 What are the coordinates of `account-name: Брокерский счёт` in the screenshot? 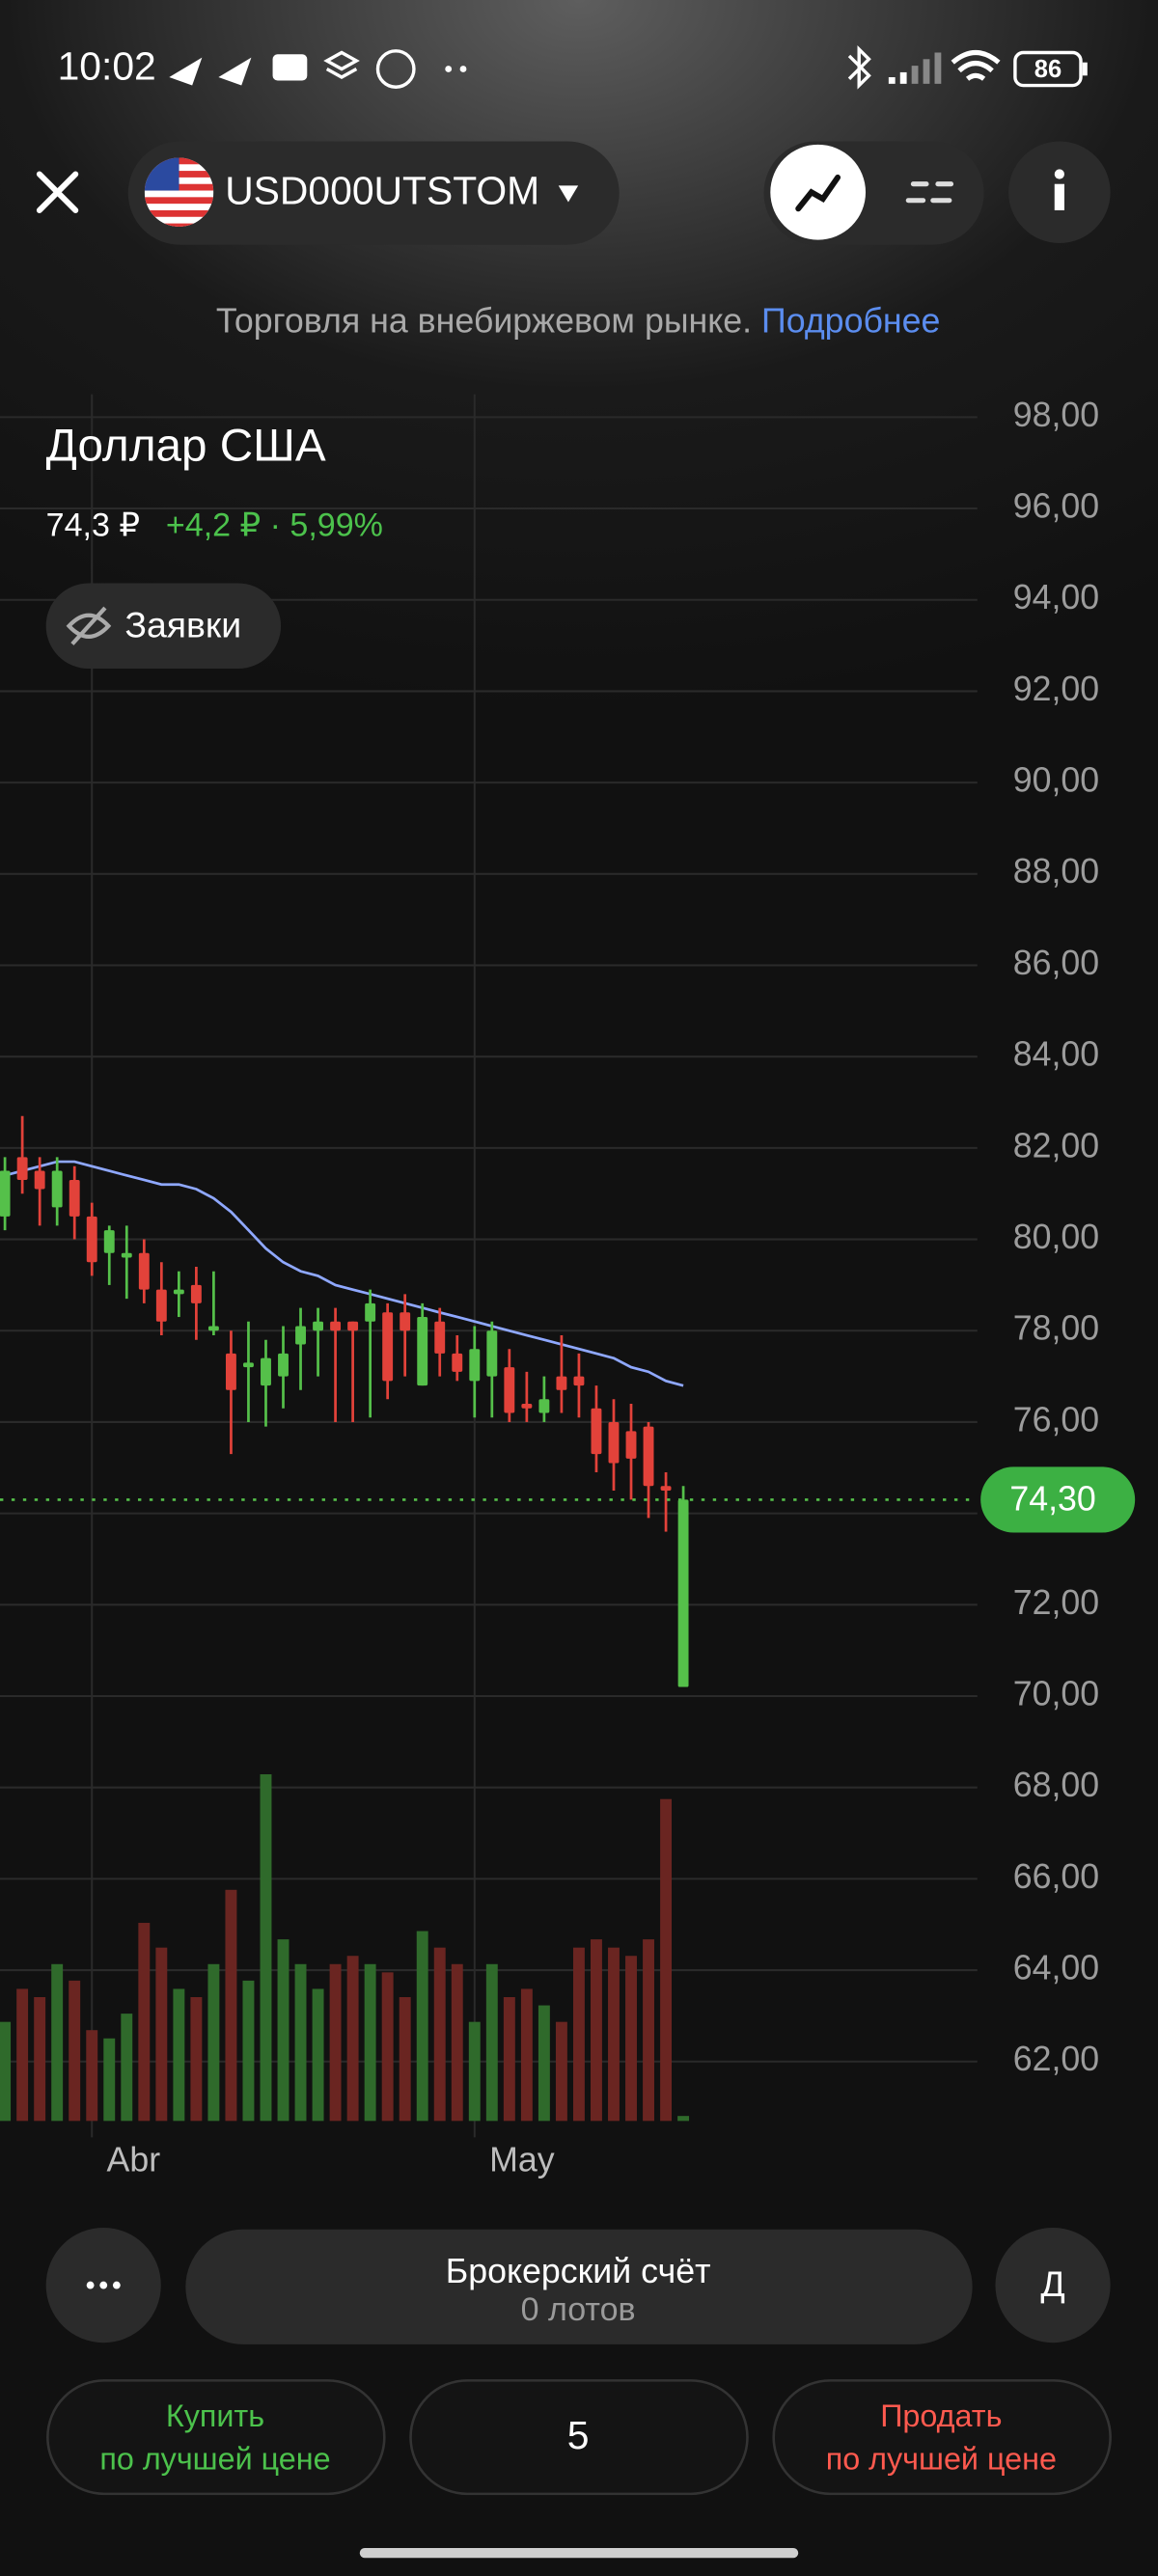 It's located at (578, 2271).